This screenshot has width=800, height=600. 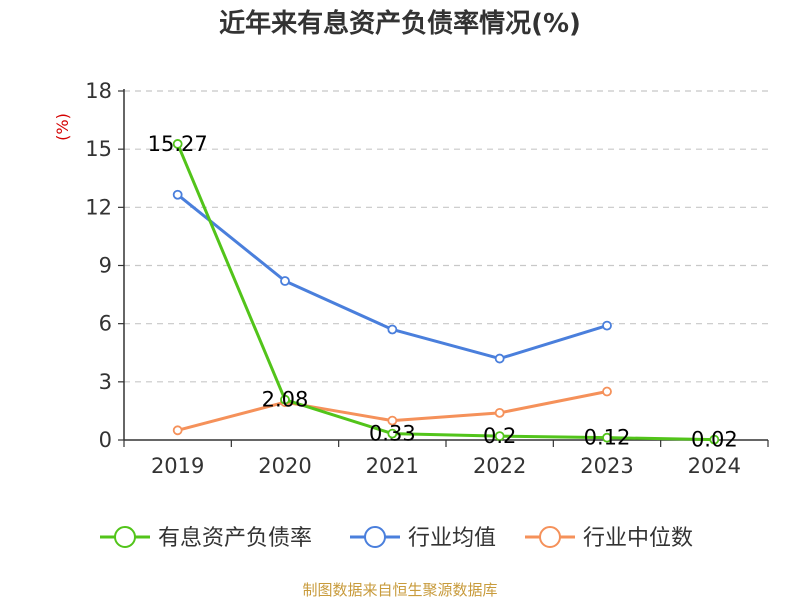 I want to click on legend-item-2: 行业均值, so click(x=423, y=538).